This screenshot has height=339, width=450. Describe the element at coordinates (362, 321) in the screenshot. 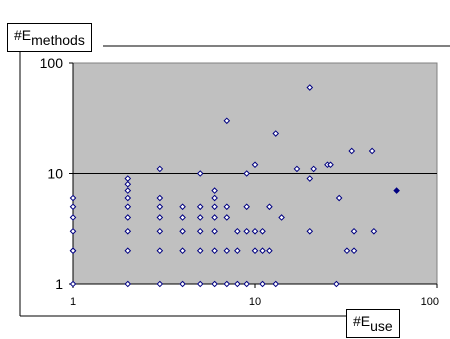

I see `x-axis-label-base: #E` at that location.